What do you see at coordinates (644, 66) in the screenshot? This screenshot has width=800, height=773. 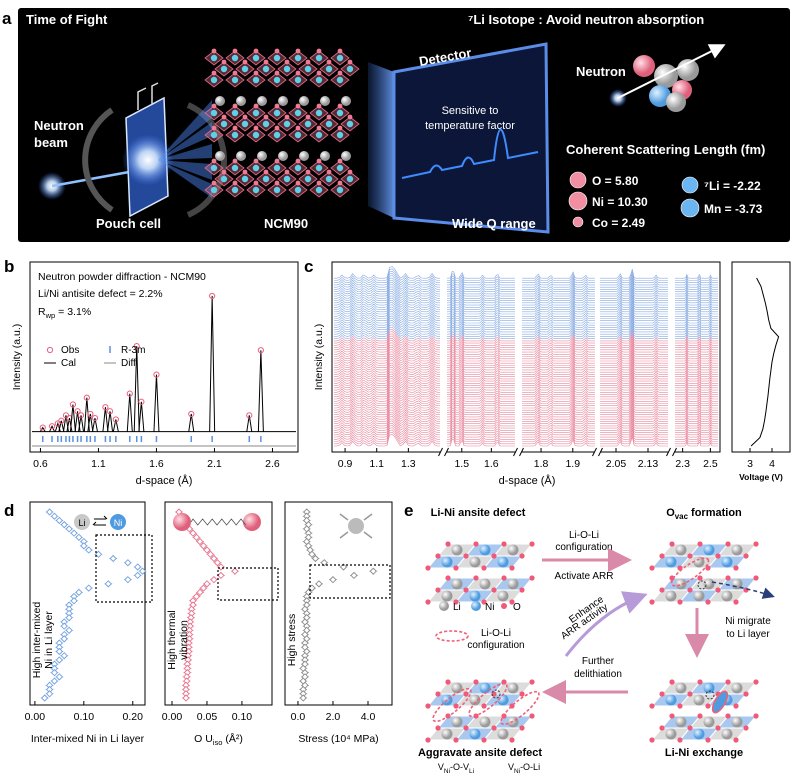 I see `nucleus-atom` at bounding box center [644, 66].